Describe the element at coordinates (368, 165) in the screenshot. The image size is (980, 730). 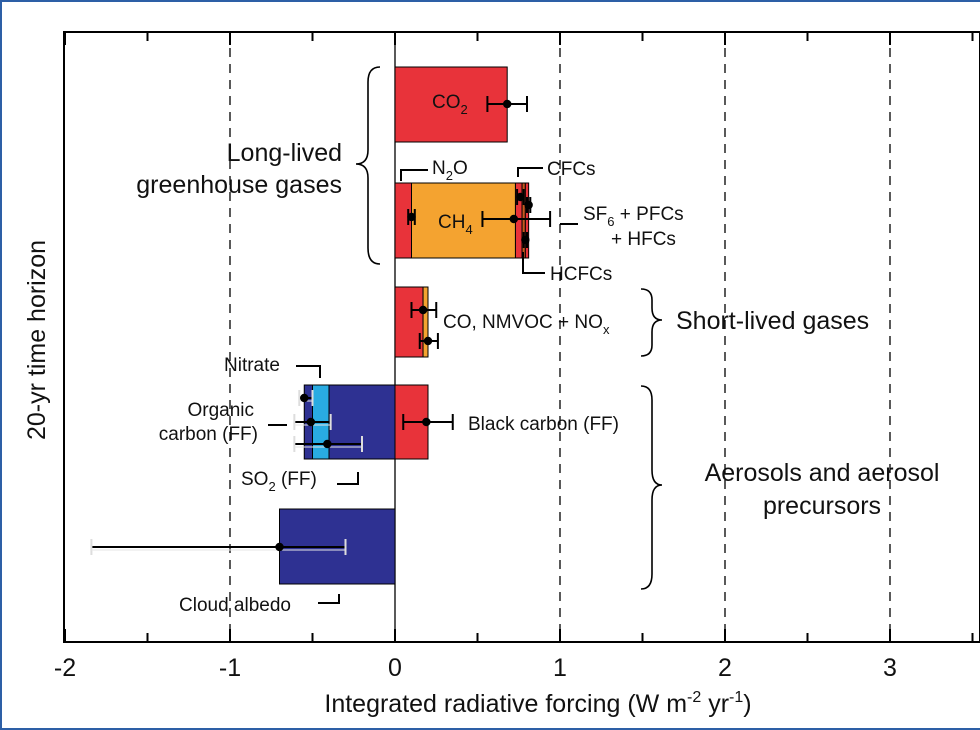
I see `long-lived-brace` at that location.